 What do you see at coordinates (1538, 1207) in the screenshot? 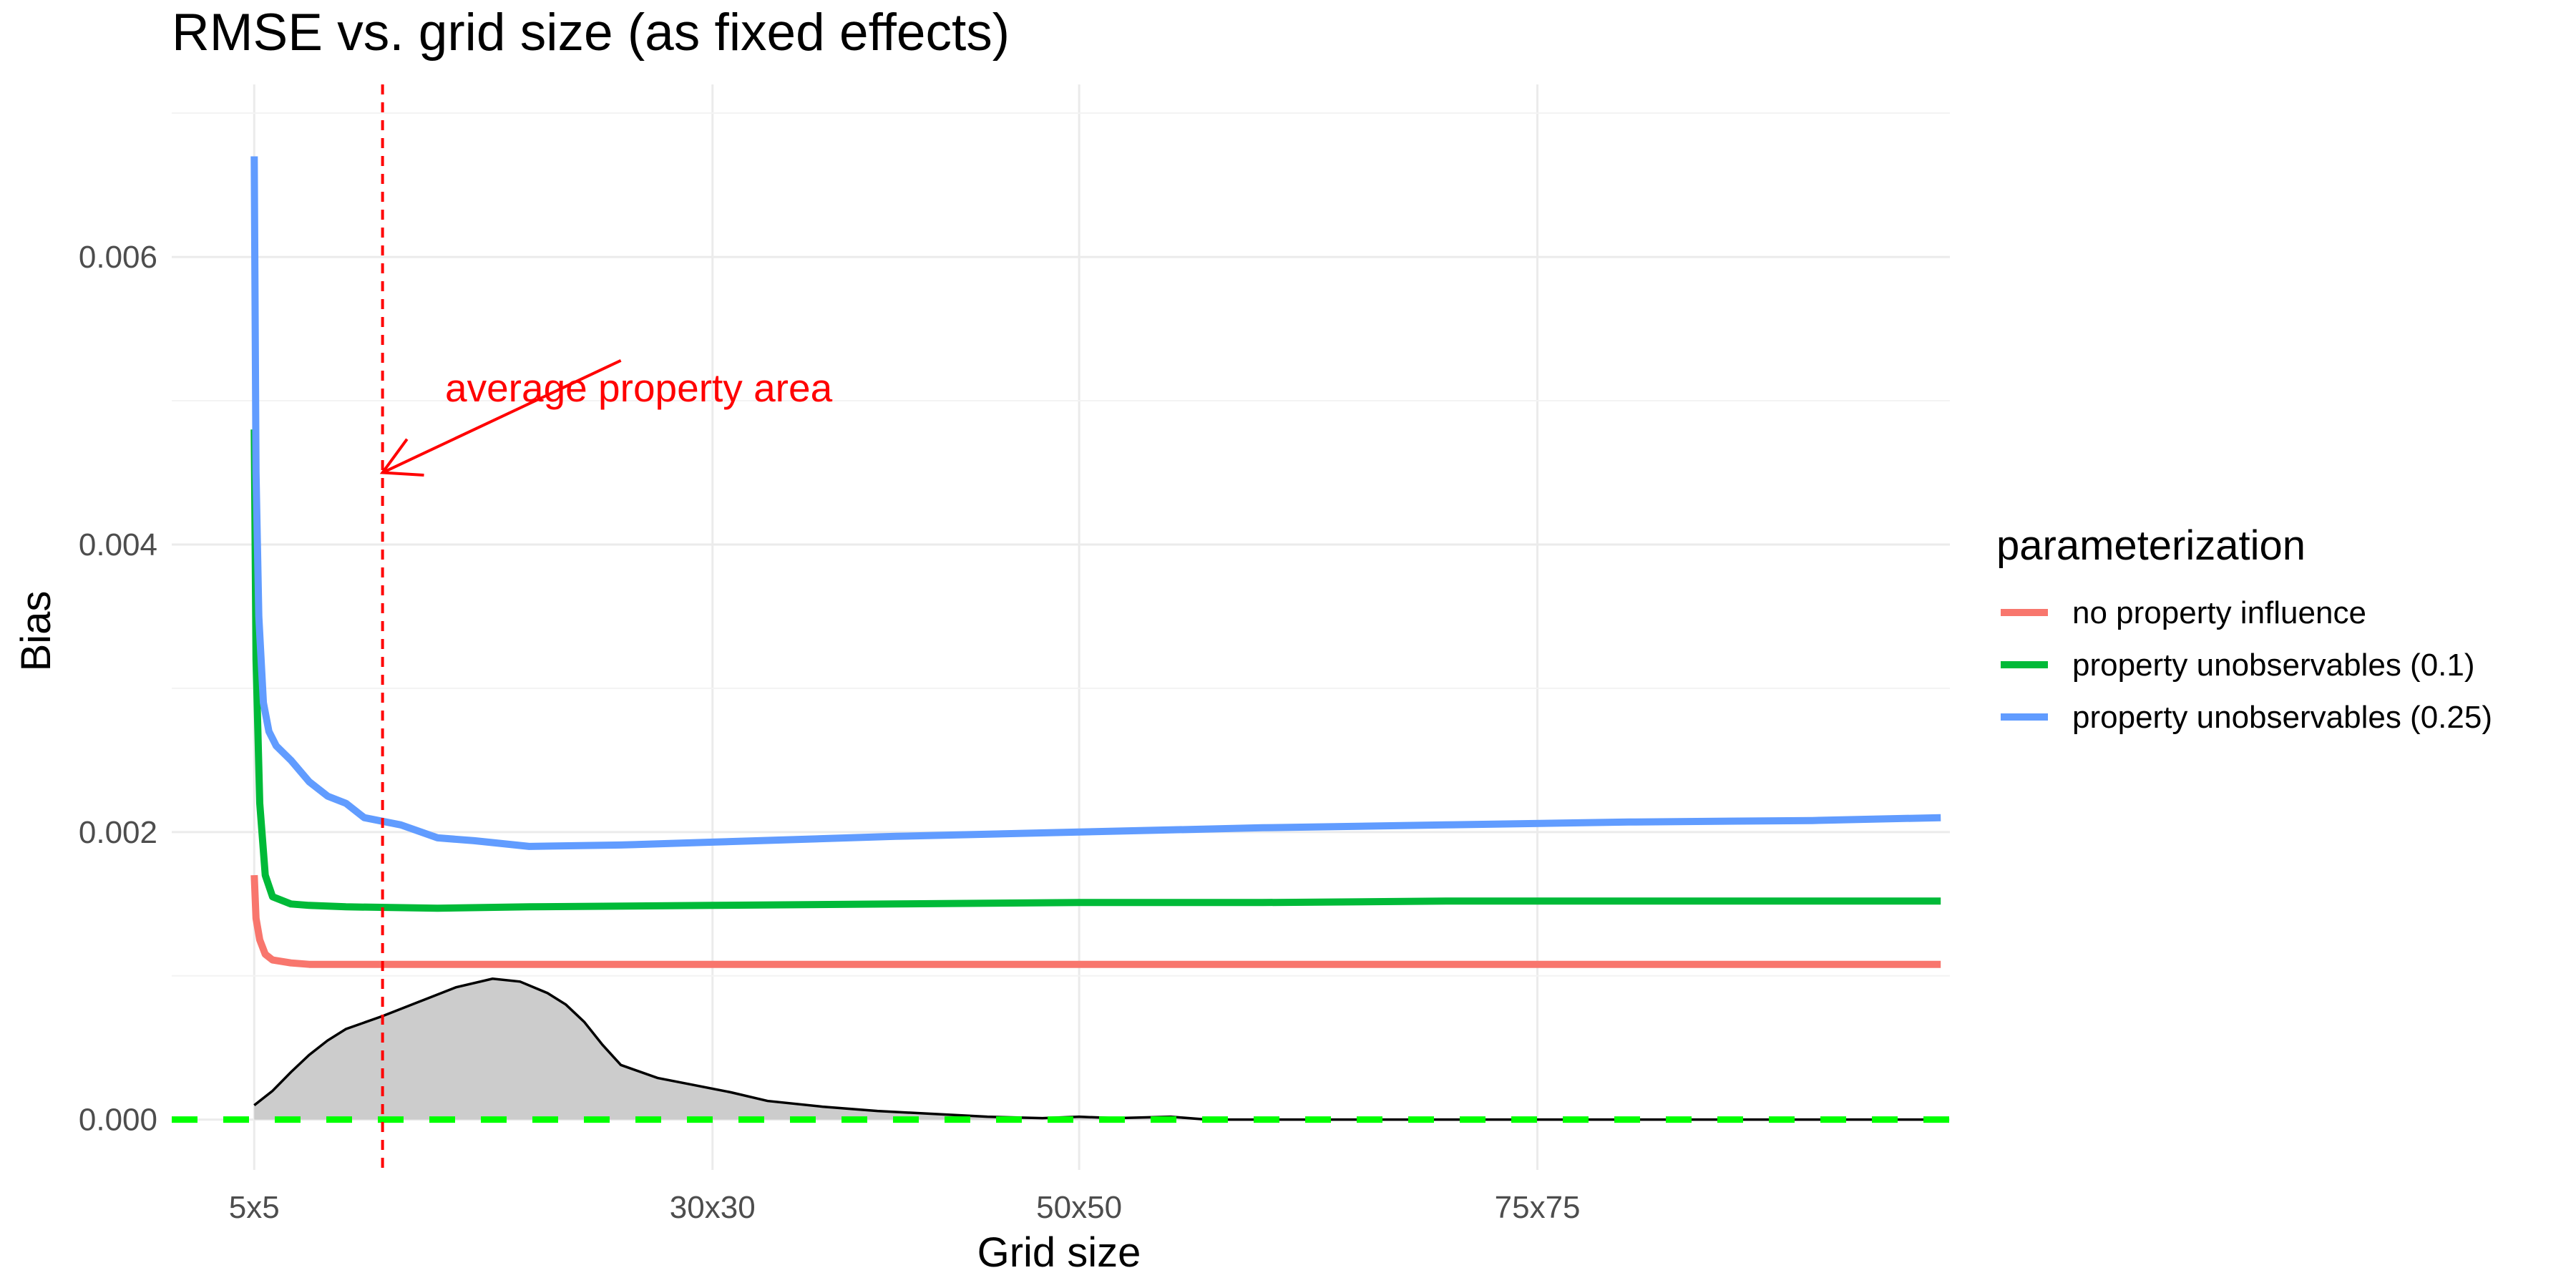
I see `x-tick-label: 75x75` at bounding box center [1538, 1207].